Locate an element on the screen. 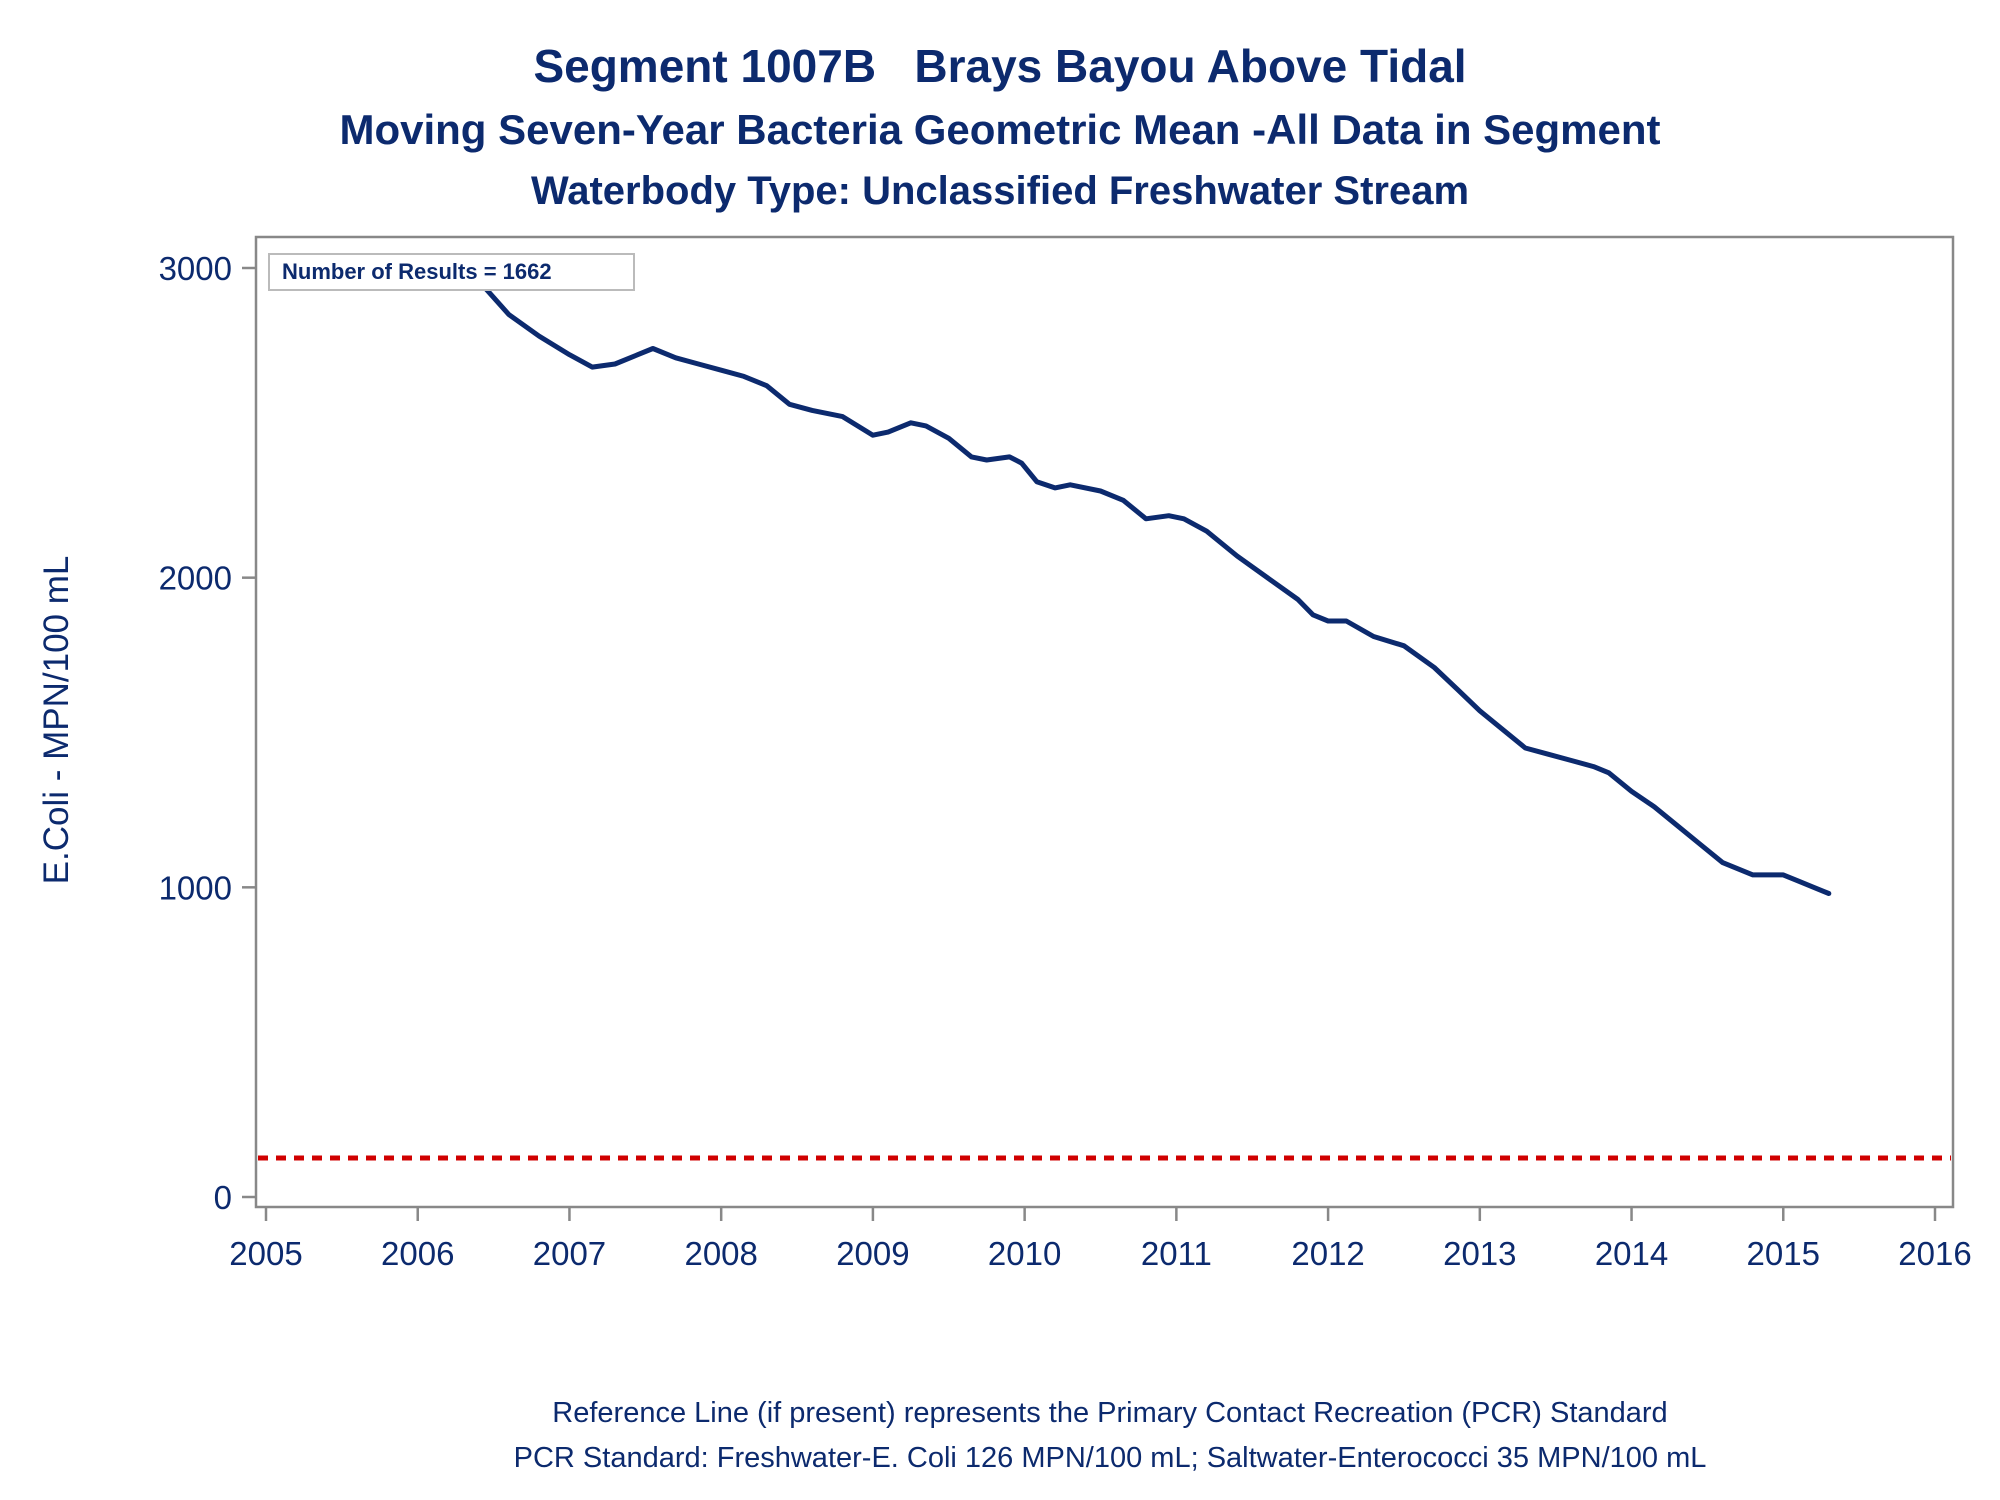 This screenshot has height=1500, width=2000. x-tick-label-2005: 2005 is located at coordinates (265, 1253).